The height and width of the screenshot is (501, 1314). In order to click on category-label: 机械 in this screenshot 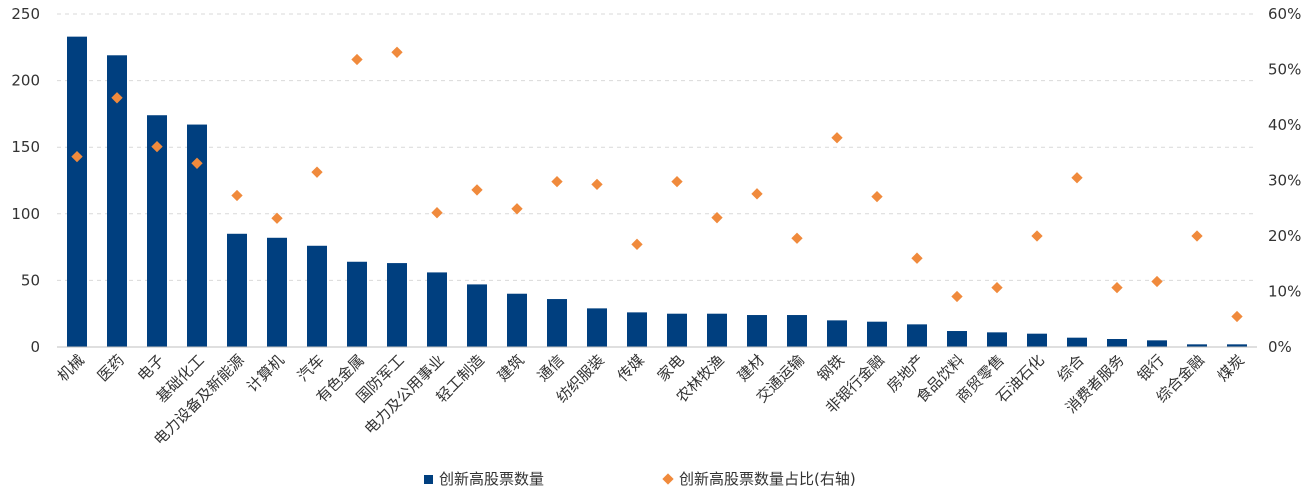, I will do `click(71, 368)`.